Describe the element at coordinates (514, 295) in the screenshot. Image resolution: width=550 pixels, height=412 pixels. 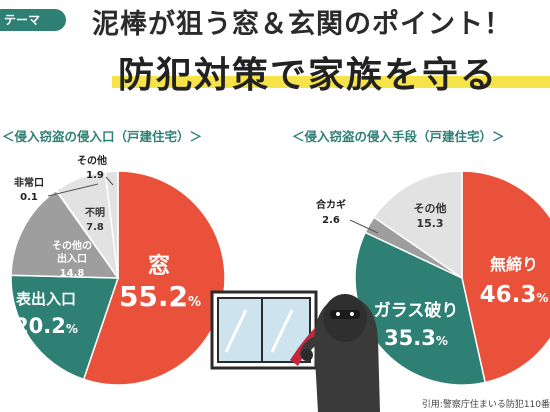
I see `pie1-value-0: 46.3%` at that location.